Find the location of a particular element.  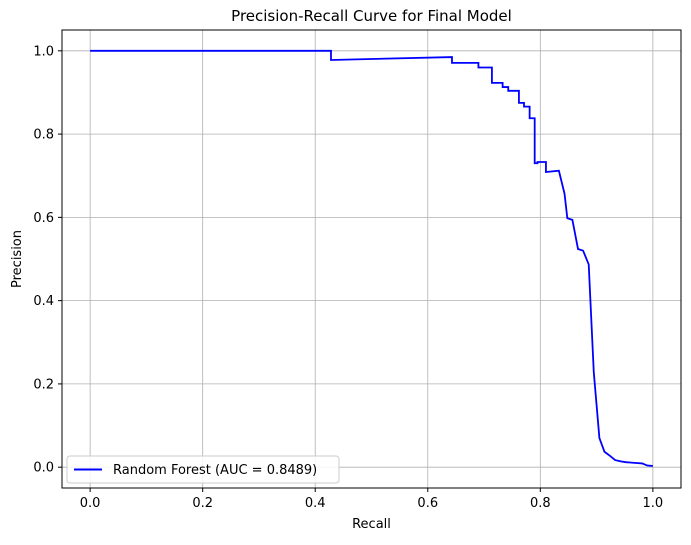

x-tick-label: 0.8 is located at coordinates (540, 503).